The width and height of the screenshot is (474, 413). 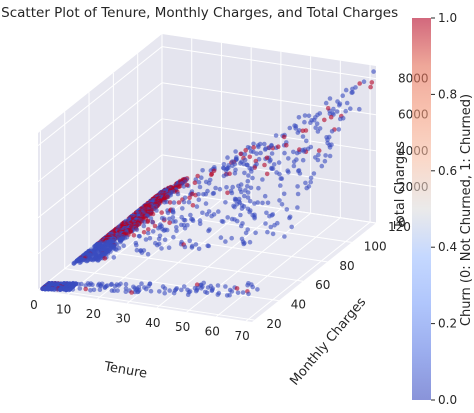 What do you see at coordinates (182, 327) in the screenshot?
I see `x-tick-label: 50` at bounding box center [182, 327].